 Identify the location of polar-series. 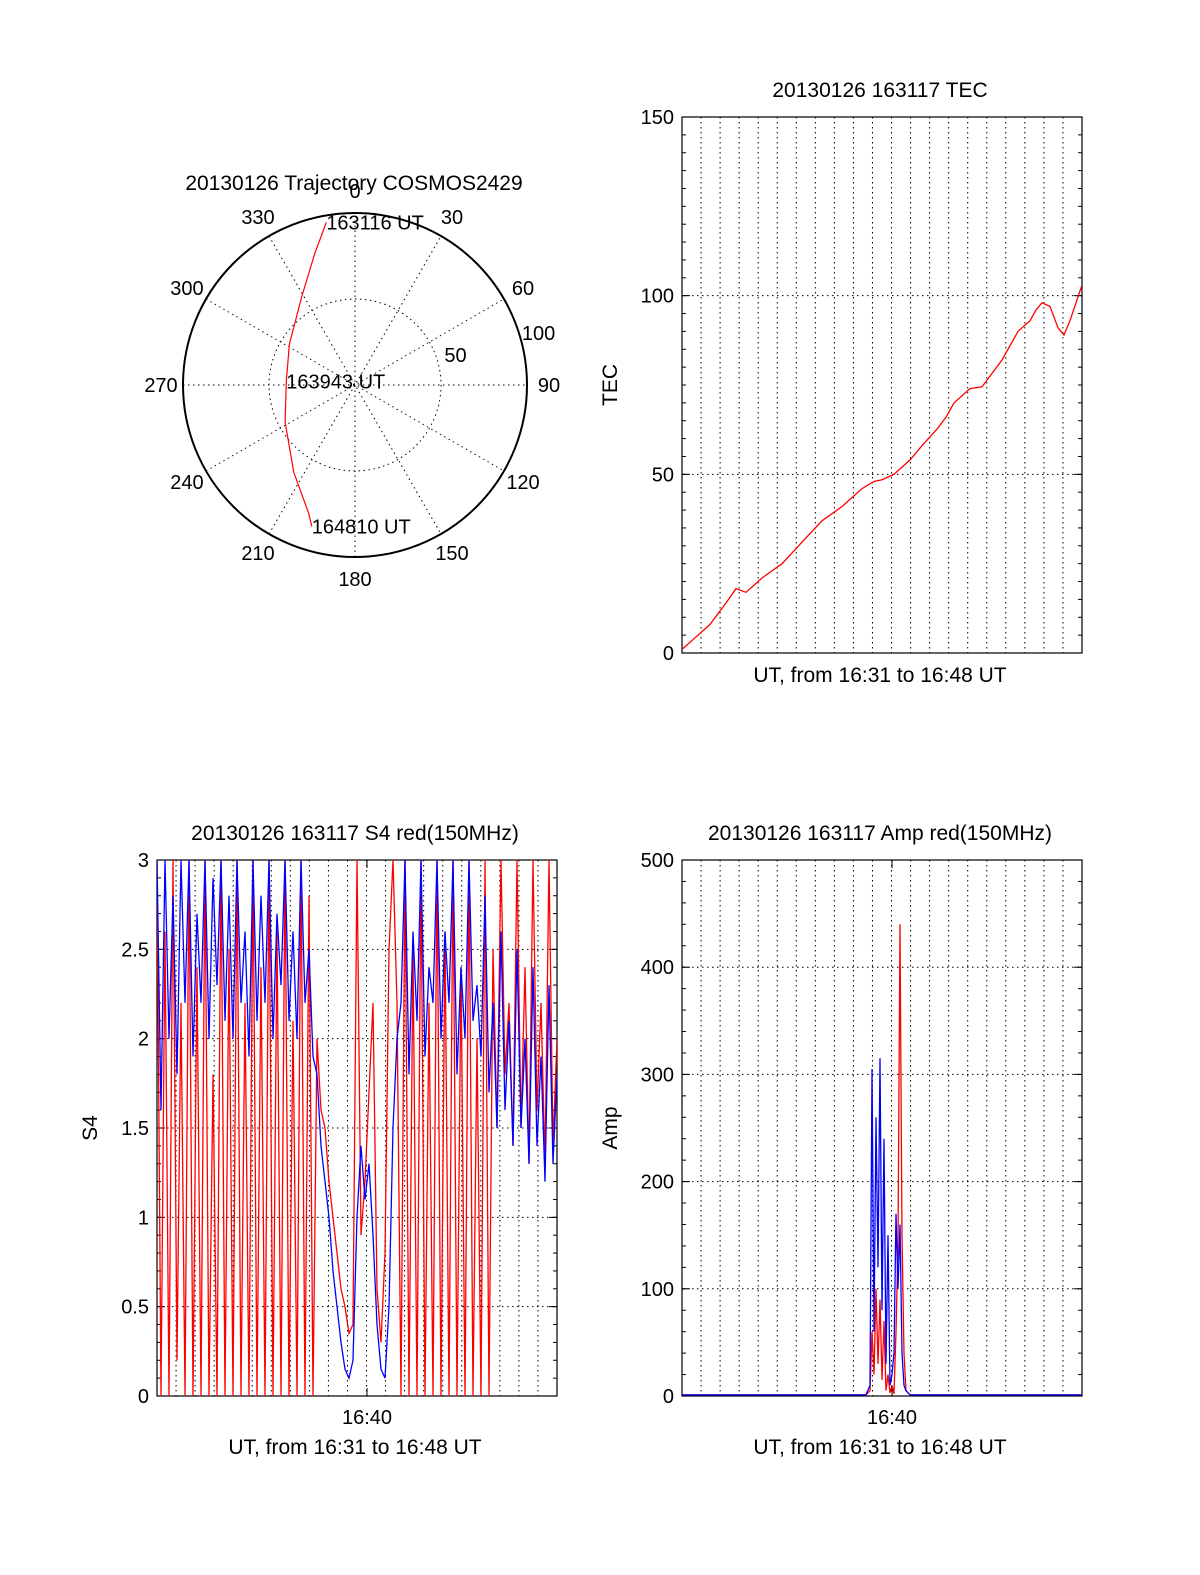
(305, 374).